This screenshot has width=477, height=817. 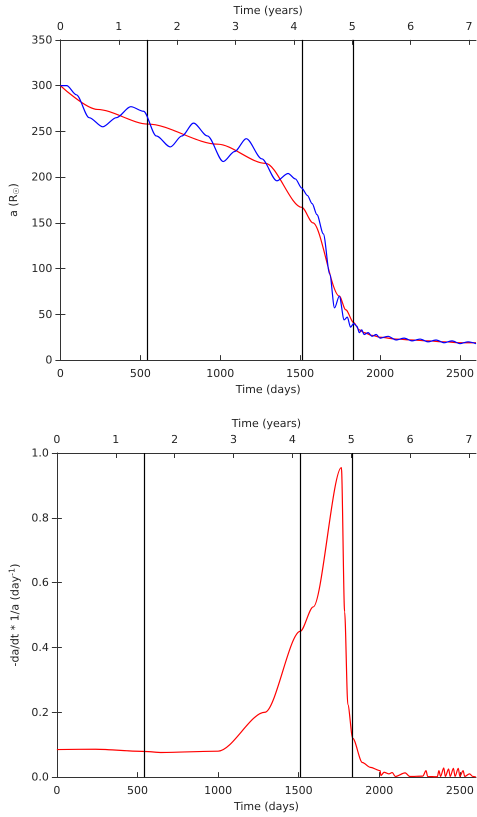 What do you see at coordinates (40, 453) in the screenshot?
I see `y-tick-label: 1.0` at bounding box center [40, 453].